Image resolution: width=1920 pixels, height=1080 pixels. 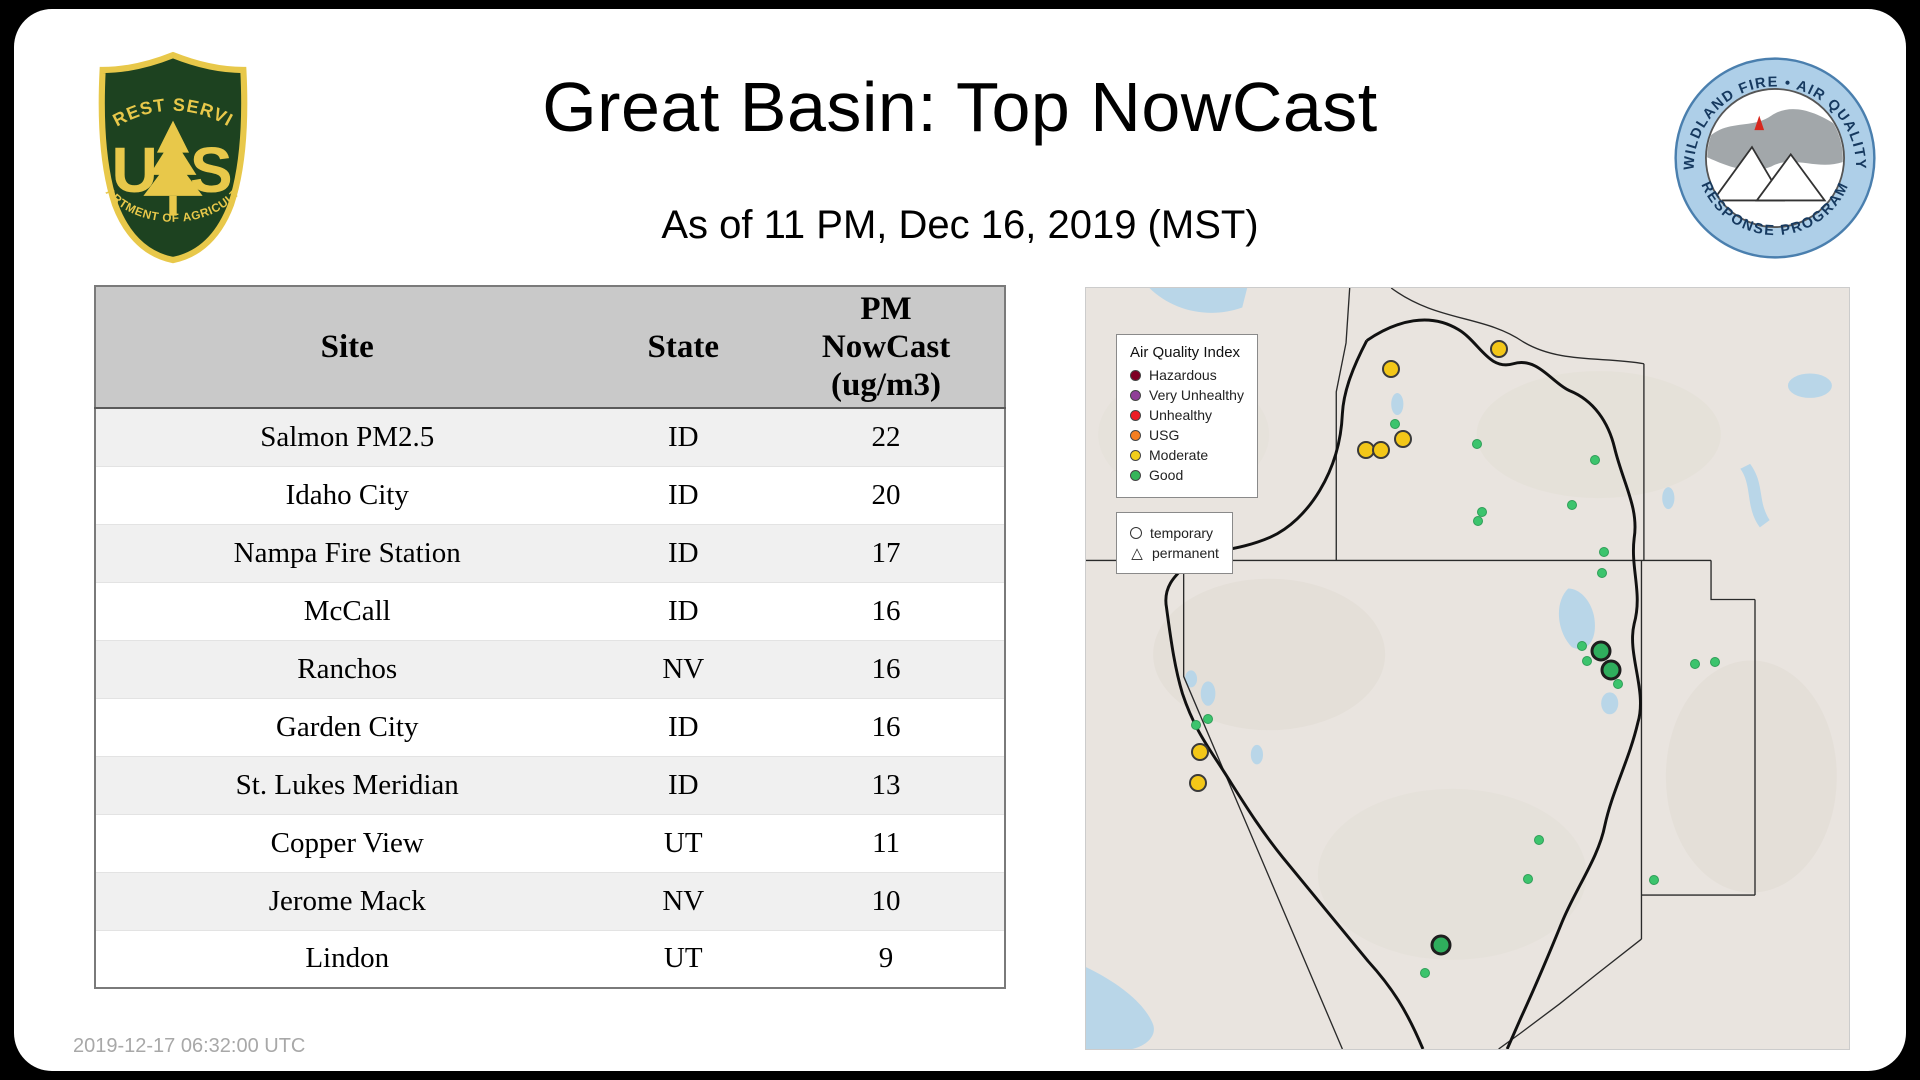 I want to click on aqi-legend-label: USG, so click(x=1164, y=435).